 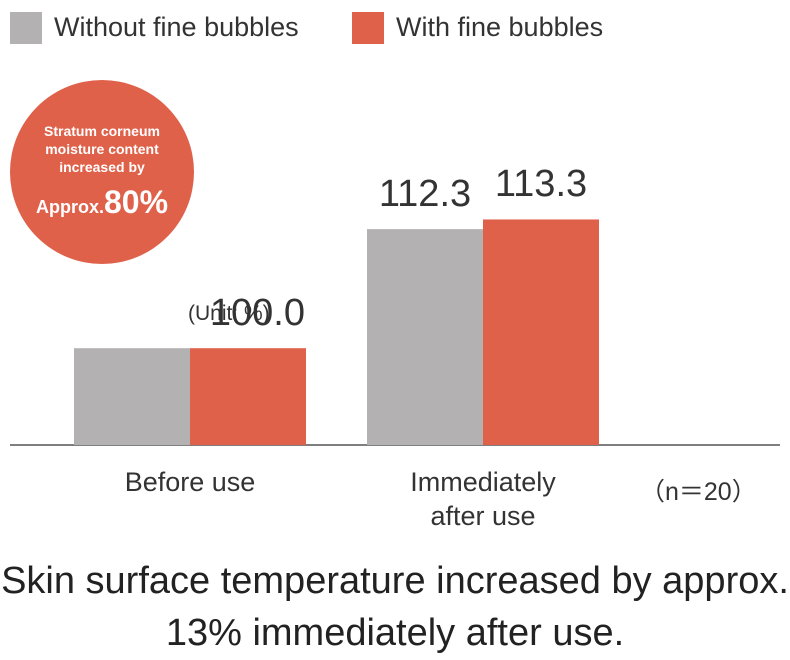 What do you see at coordinates (500, 27) in the screenshot?
I see `legend-label: With fine bubbles` at bounding box center [500, 27].